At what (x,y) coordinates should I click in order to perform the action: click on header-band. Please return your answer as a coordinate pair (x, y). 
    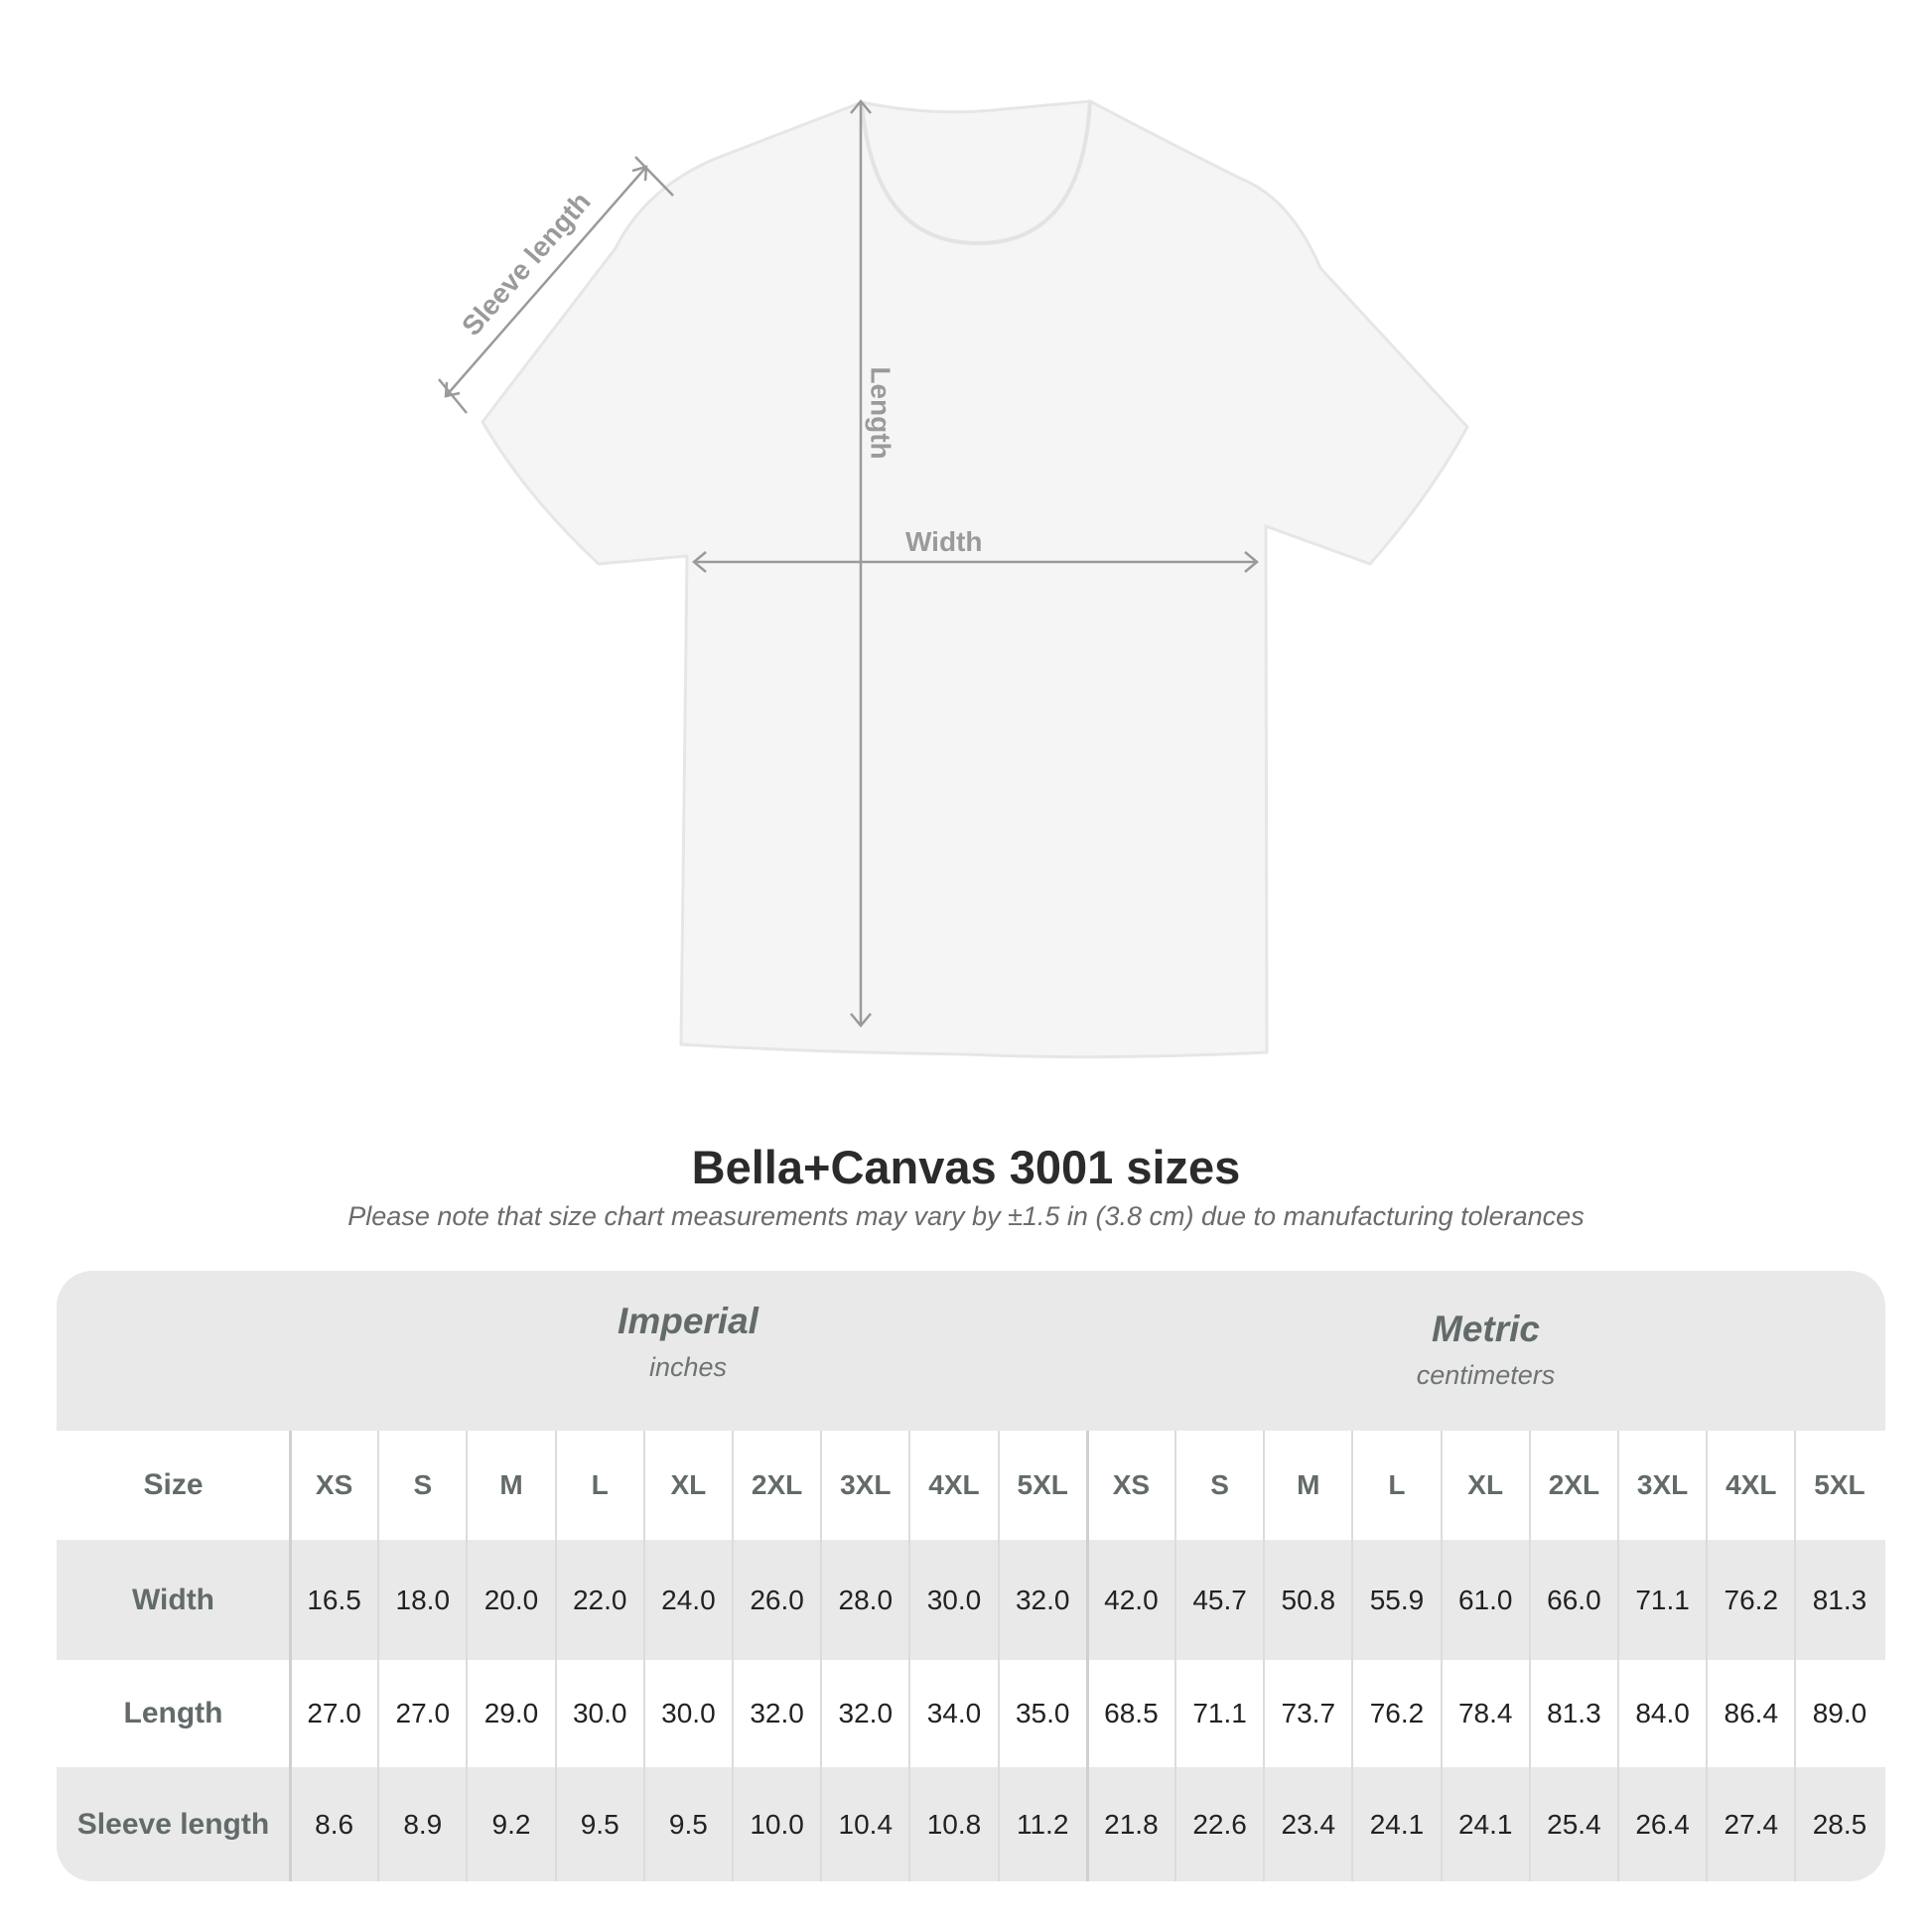
    Looking at the image, I should click on (971, 1351).